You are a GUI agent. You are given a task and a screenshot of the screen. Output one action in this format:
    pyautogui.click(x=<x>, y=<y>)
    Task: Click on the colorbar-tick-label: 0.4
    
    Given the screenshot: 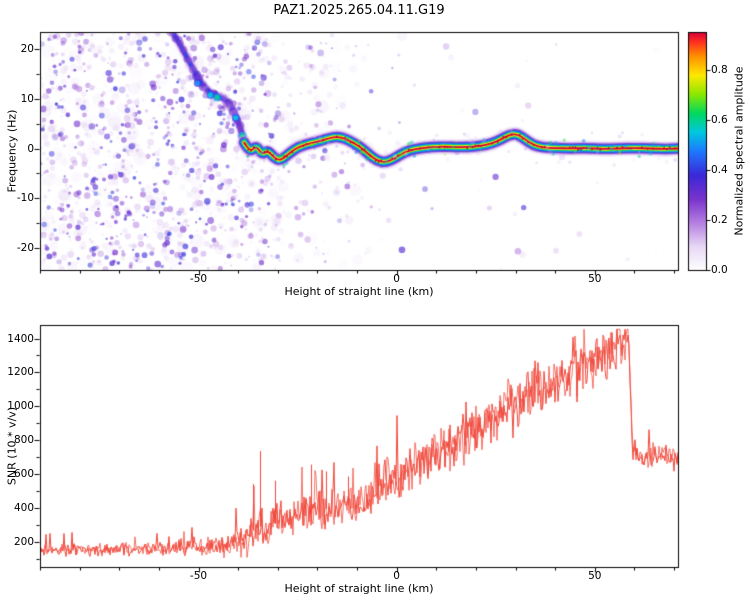 What is the action you would take?
    pyautogui.click(x=719, y=169)
    